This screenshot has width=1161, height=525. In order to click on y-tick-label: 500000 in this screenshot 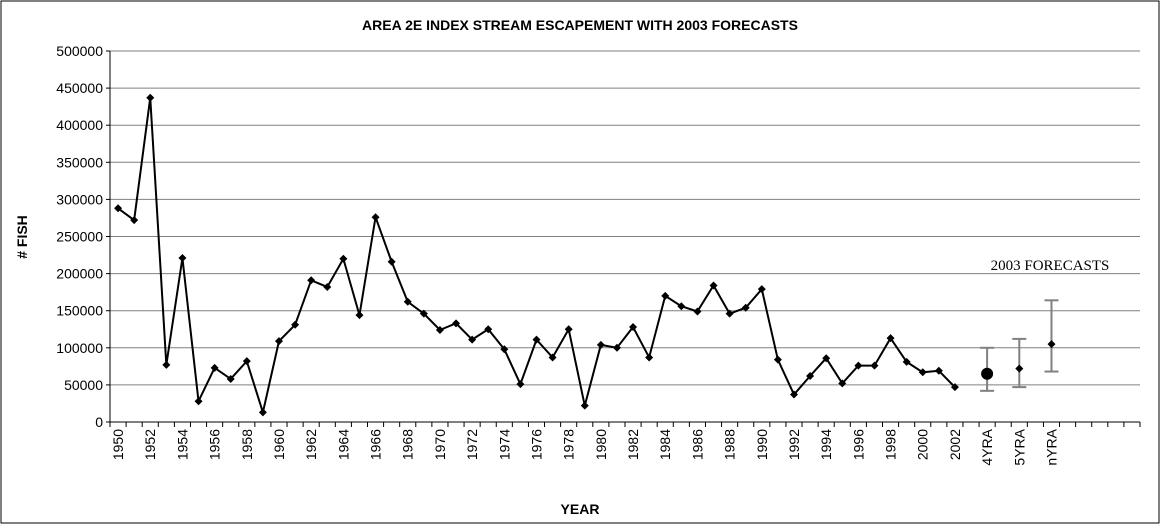, I will do `click(79, 51)`.